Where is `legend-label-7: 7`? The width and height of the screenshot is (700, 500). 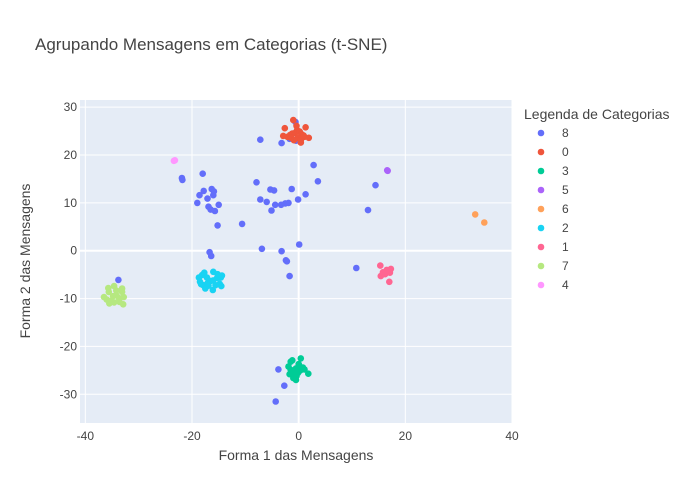 legend-label-7: 7 is located at coordinates (565, 266).